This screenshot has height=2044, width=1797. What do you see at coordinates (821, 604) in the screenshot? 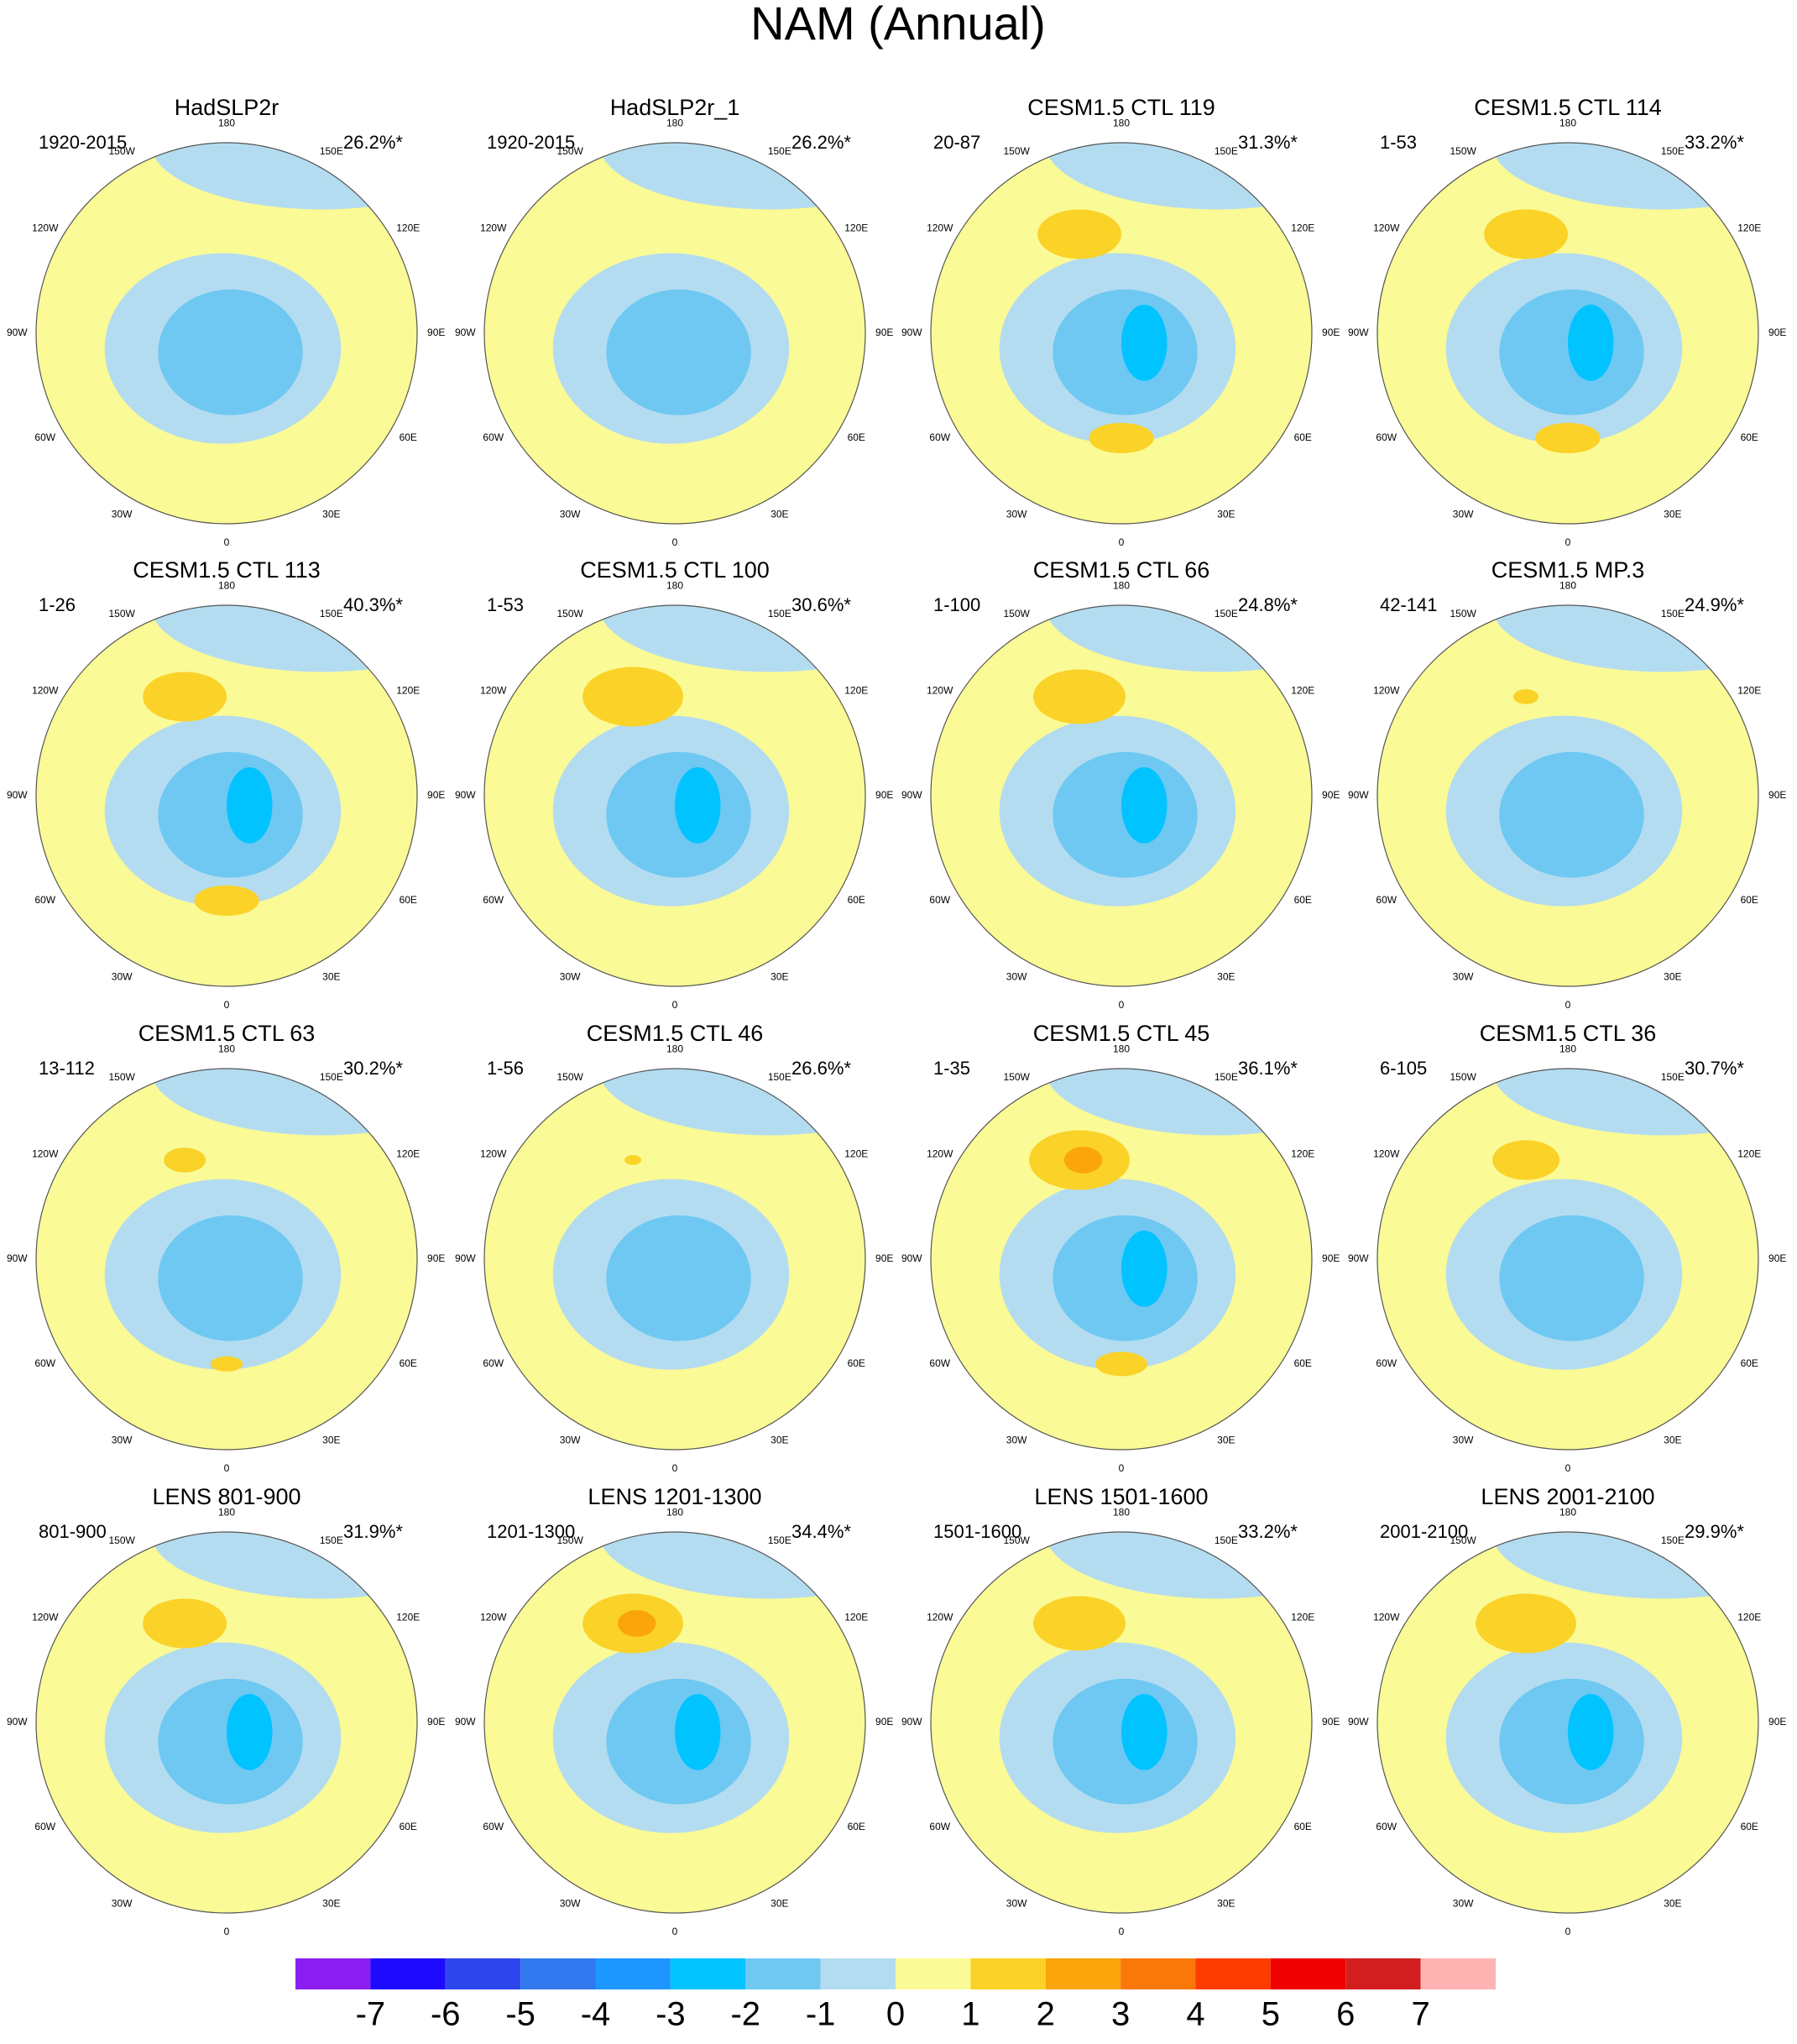
I see `panel-percent: 30.6%*` at bounding box center [821, 604].